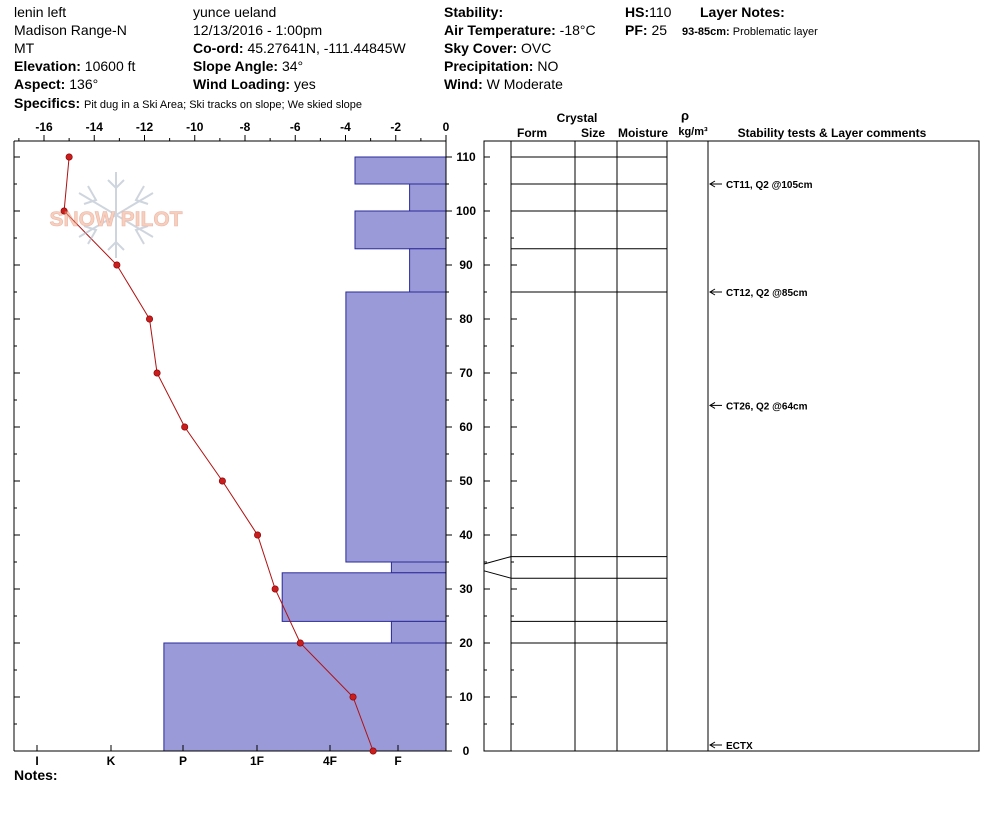  I want to click on notes-label: Notes:, so click(36, 775).